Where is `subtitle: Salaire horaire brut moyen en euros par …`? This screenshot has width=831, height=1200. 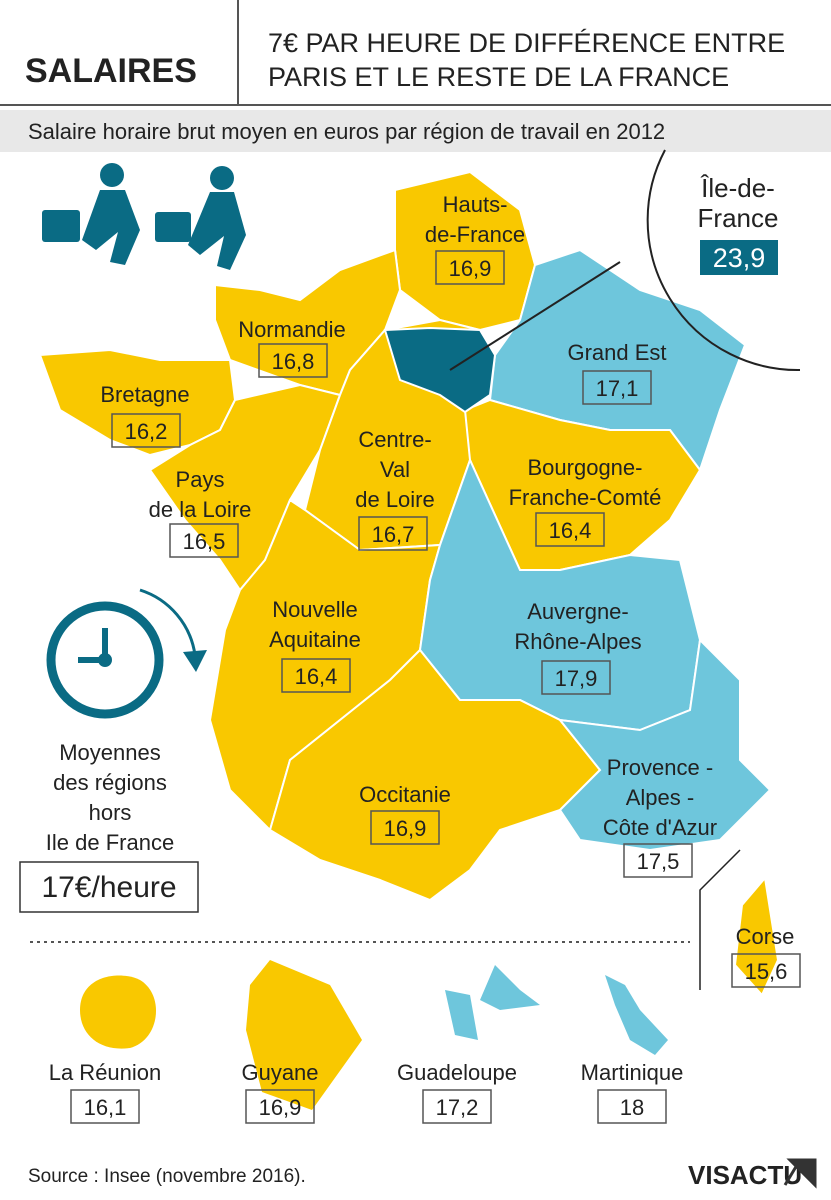
subtitle: Salaire horaire brut moyen en euros par … is located at coordinates (346, 131).